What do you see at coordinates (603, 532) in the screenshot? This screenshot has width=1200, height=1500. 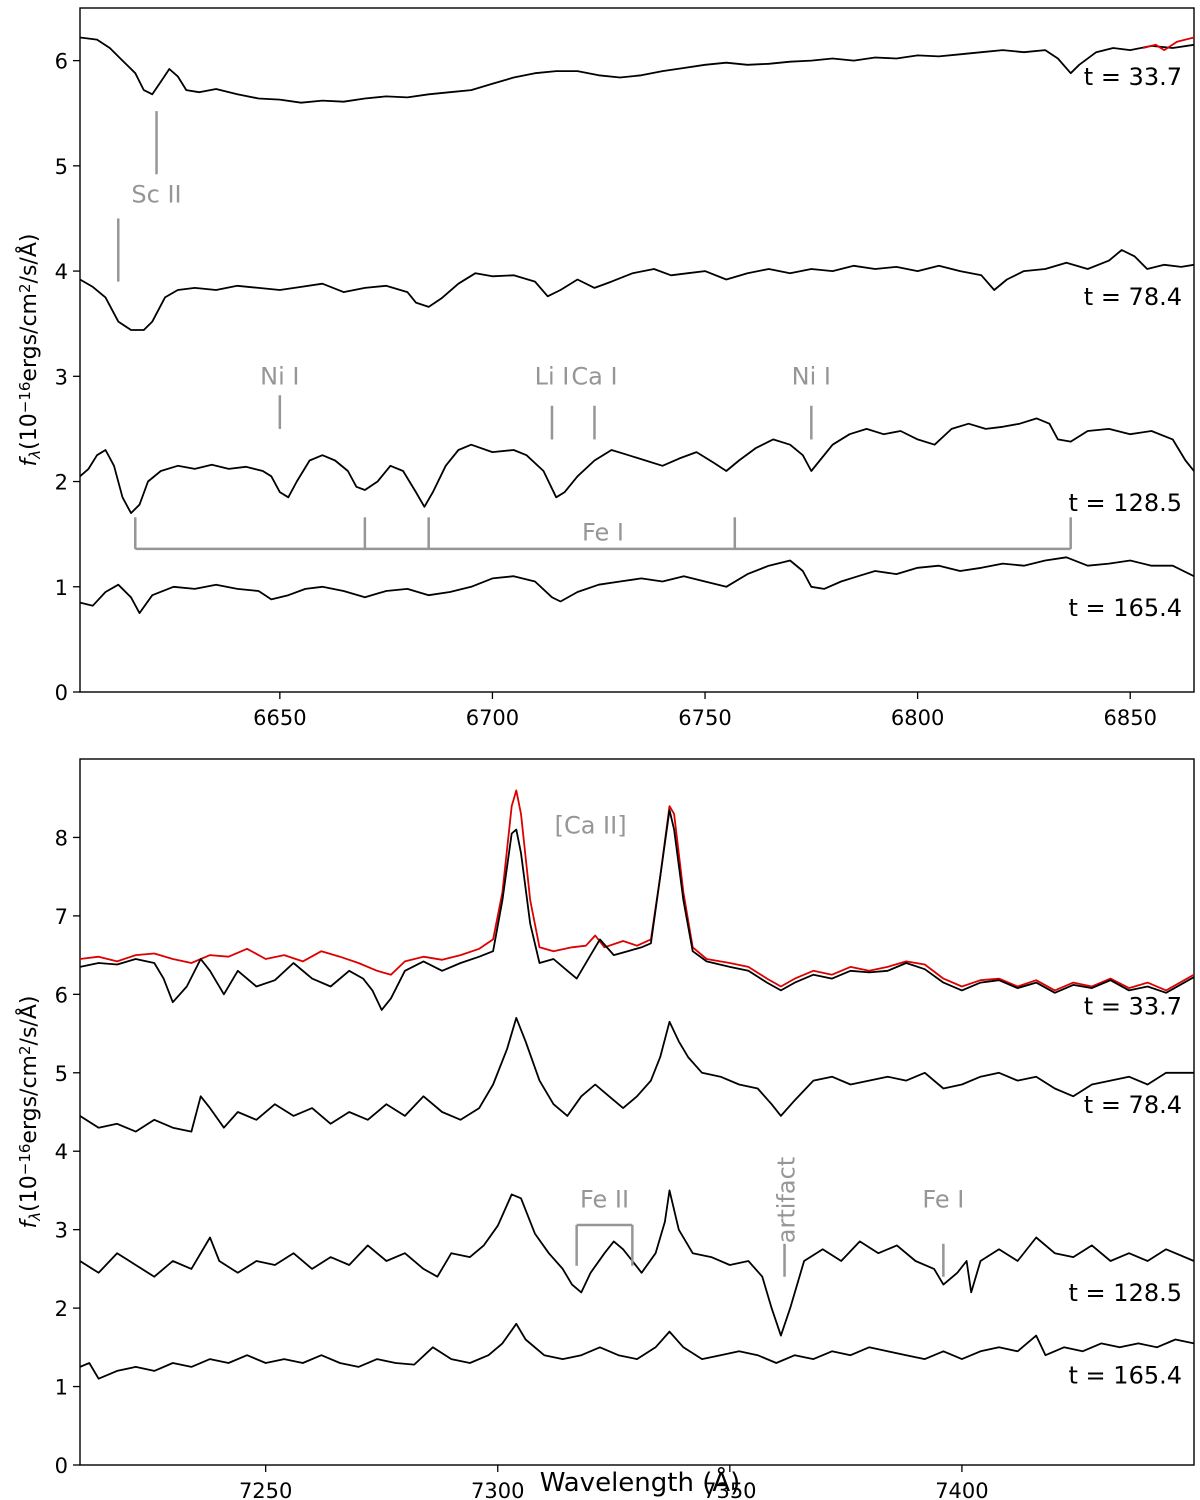 I see `bracket-label: Fe I` at bounding box center [603, 532].